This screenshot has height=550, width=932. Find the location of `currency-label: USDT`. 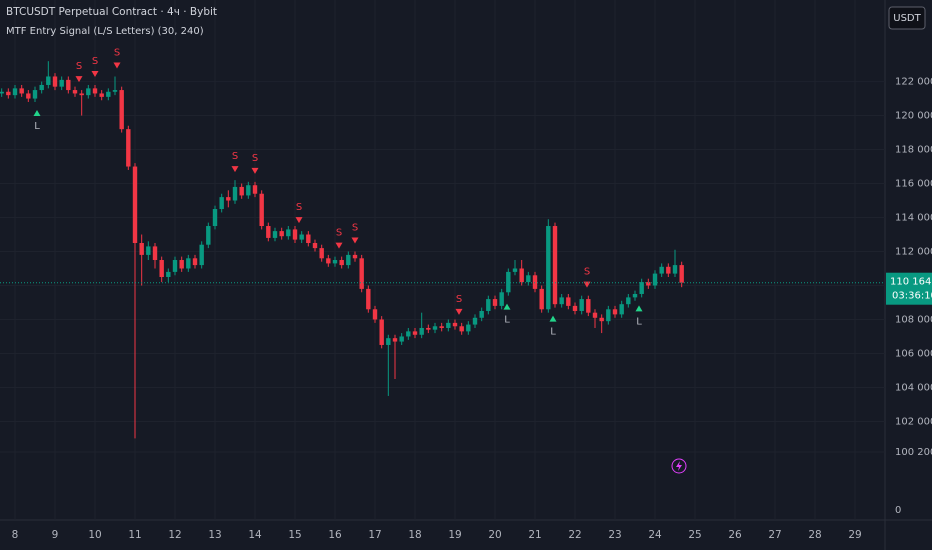

currency-label: USDT is located at coordinates (907, 18).